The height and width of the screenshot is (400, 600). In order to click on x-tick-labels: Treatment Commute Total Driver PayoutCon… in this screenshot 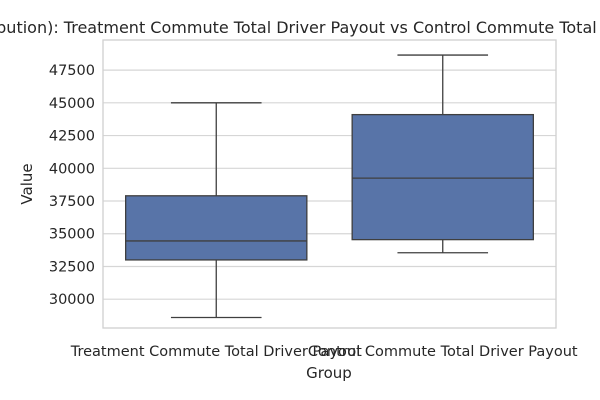, I will do `click(324, 352)`.